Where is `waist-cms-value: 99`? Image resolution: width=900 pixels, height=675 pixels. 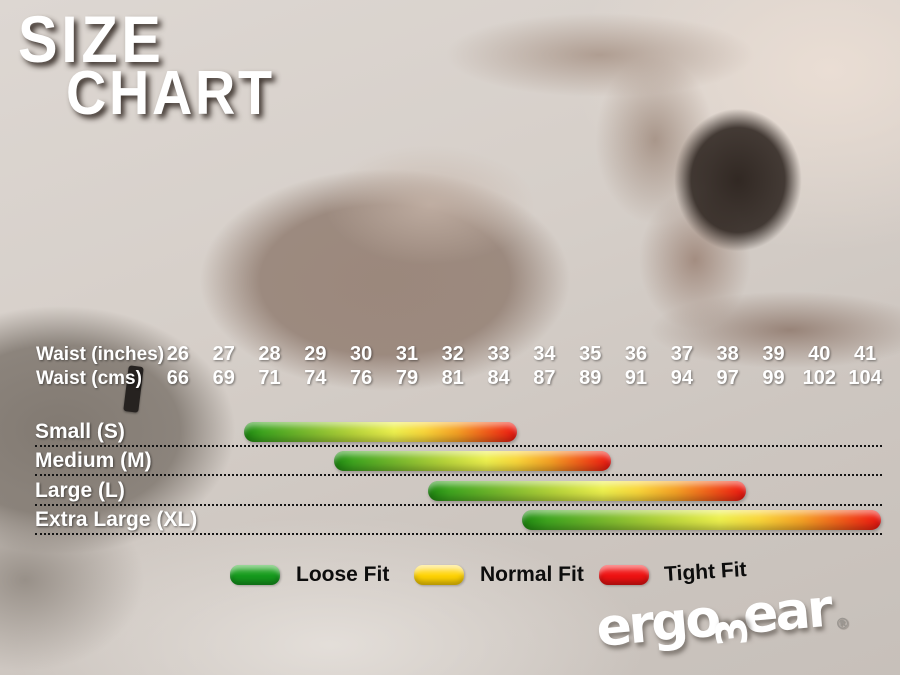 waist-cms-value: 99 is located at coordinates (773, 378).